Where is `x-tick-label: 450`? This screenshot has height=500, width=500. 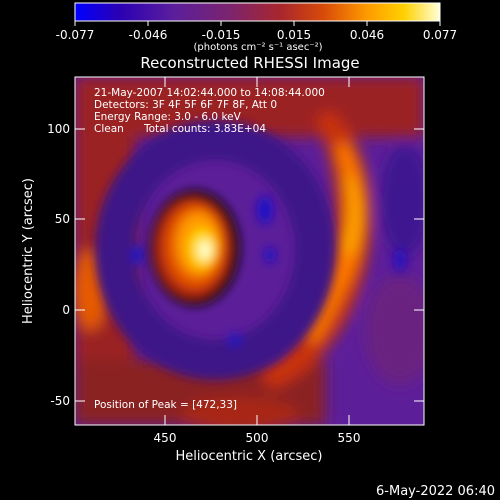
x-tick-label: 450 is located at coordinates (165, 438).